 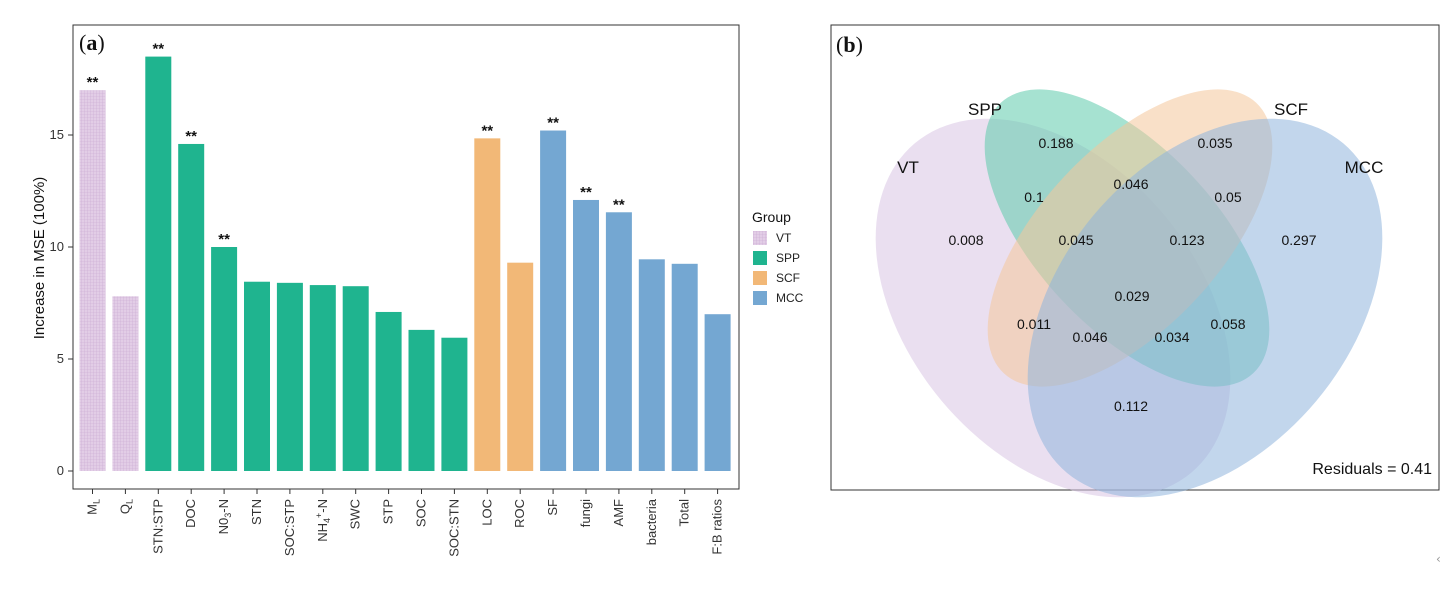 What do you see at coordinates (651, 521) in the screenshot?
I see `x-tick-label: bacteria` at bounding box center [651, 521].